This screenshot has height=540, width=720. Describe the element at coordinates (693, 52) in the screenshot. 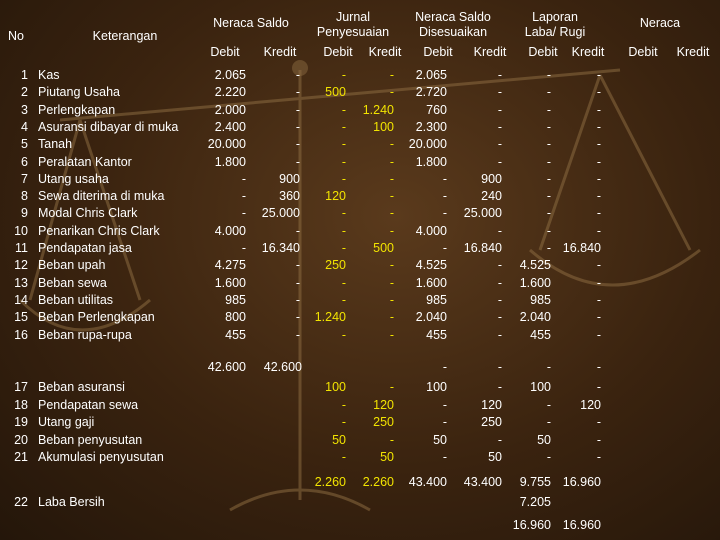

I see `header-n-kredit: Kredit` at that location.